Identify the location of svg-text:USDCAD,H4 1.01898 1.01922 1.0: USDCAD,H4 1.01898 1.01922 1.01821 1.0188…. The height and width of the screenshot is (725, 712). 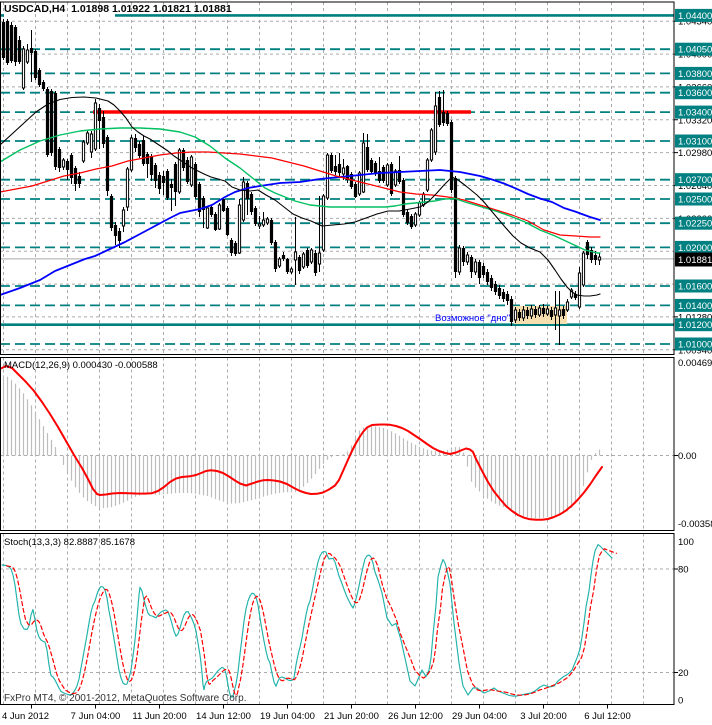
(118, 9).